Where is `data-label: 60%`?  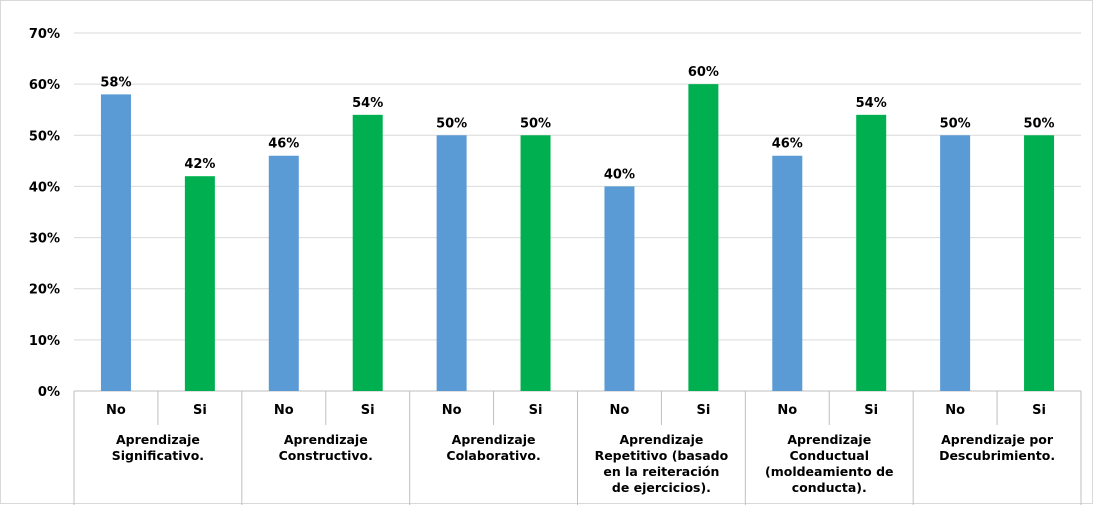 data-label: 60% is located at coordinates (703, 72).